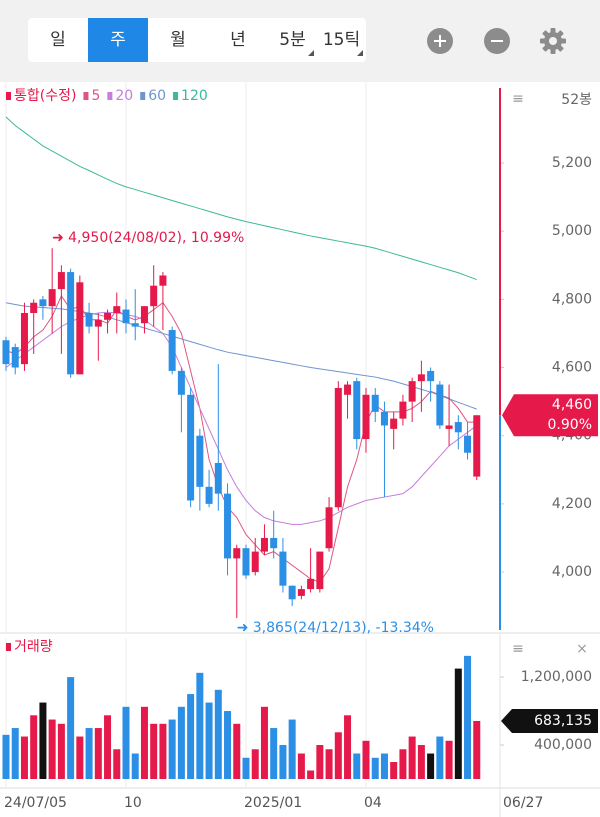 The height and width of the screenshot is (817, 600). What do you see at coordinates (58, 40) in the screenshot?
I see `period-tab: 일` at bounding box center [58, 40].